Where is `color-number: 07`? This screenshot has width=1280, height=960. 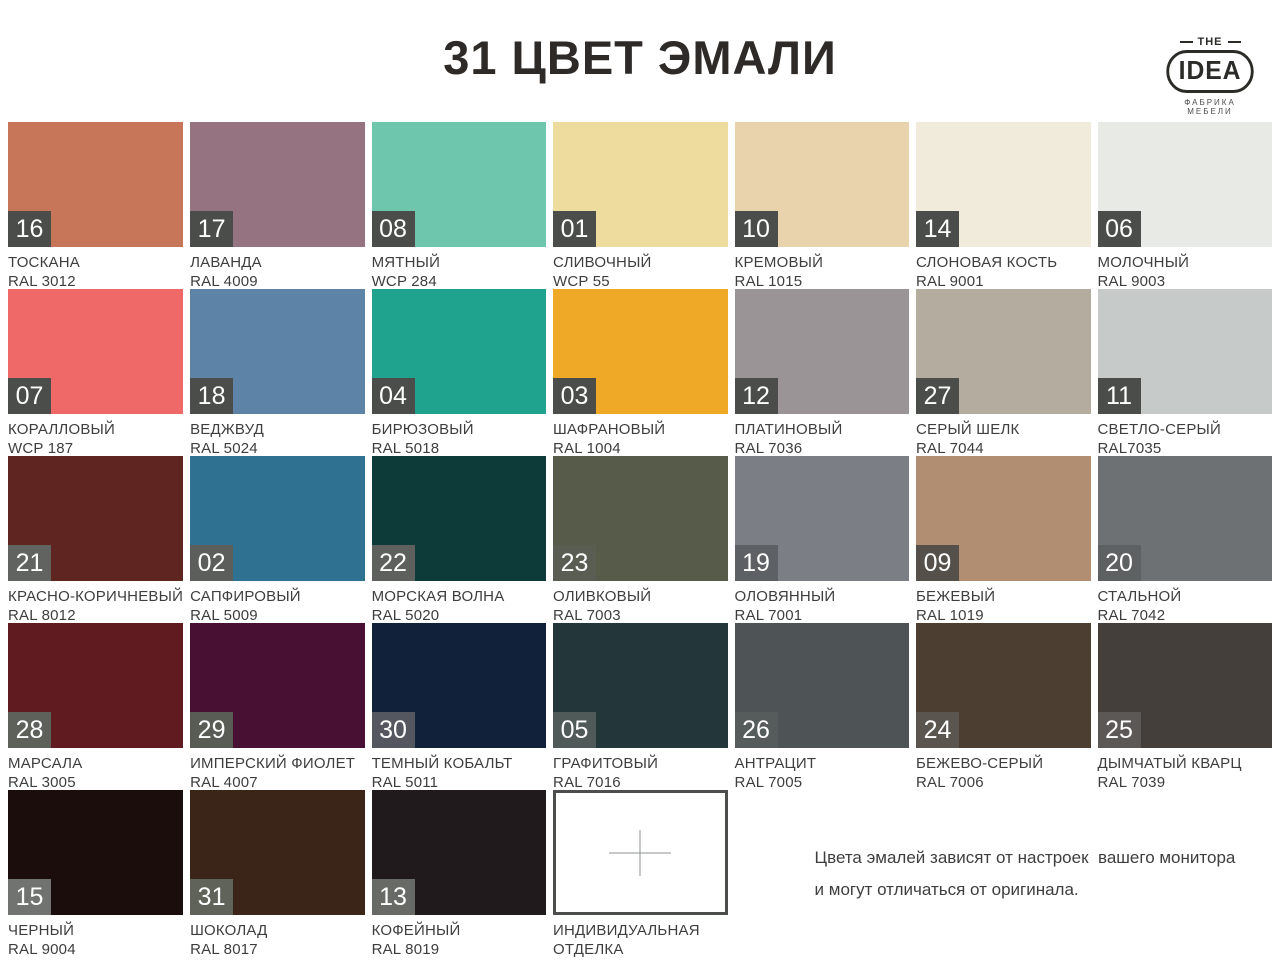 color-number: 07 is located at coordinates (29, 395).